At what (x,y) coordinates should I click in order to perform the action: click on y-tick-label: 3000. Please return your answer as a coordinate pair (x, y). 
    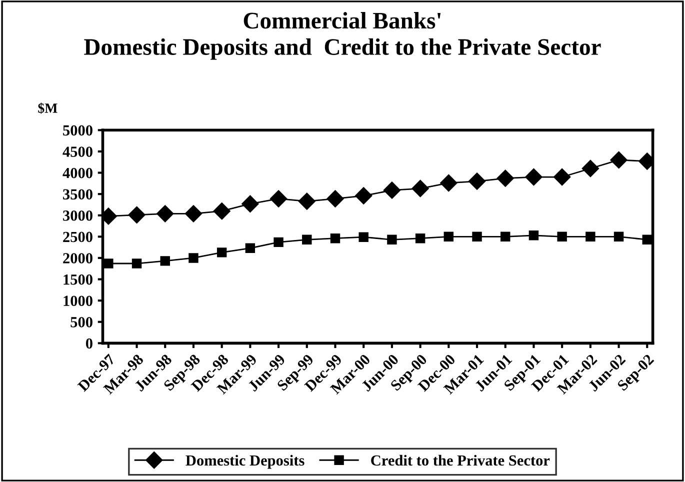
    Looking at the image, I should click on (77, 215).